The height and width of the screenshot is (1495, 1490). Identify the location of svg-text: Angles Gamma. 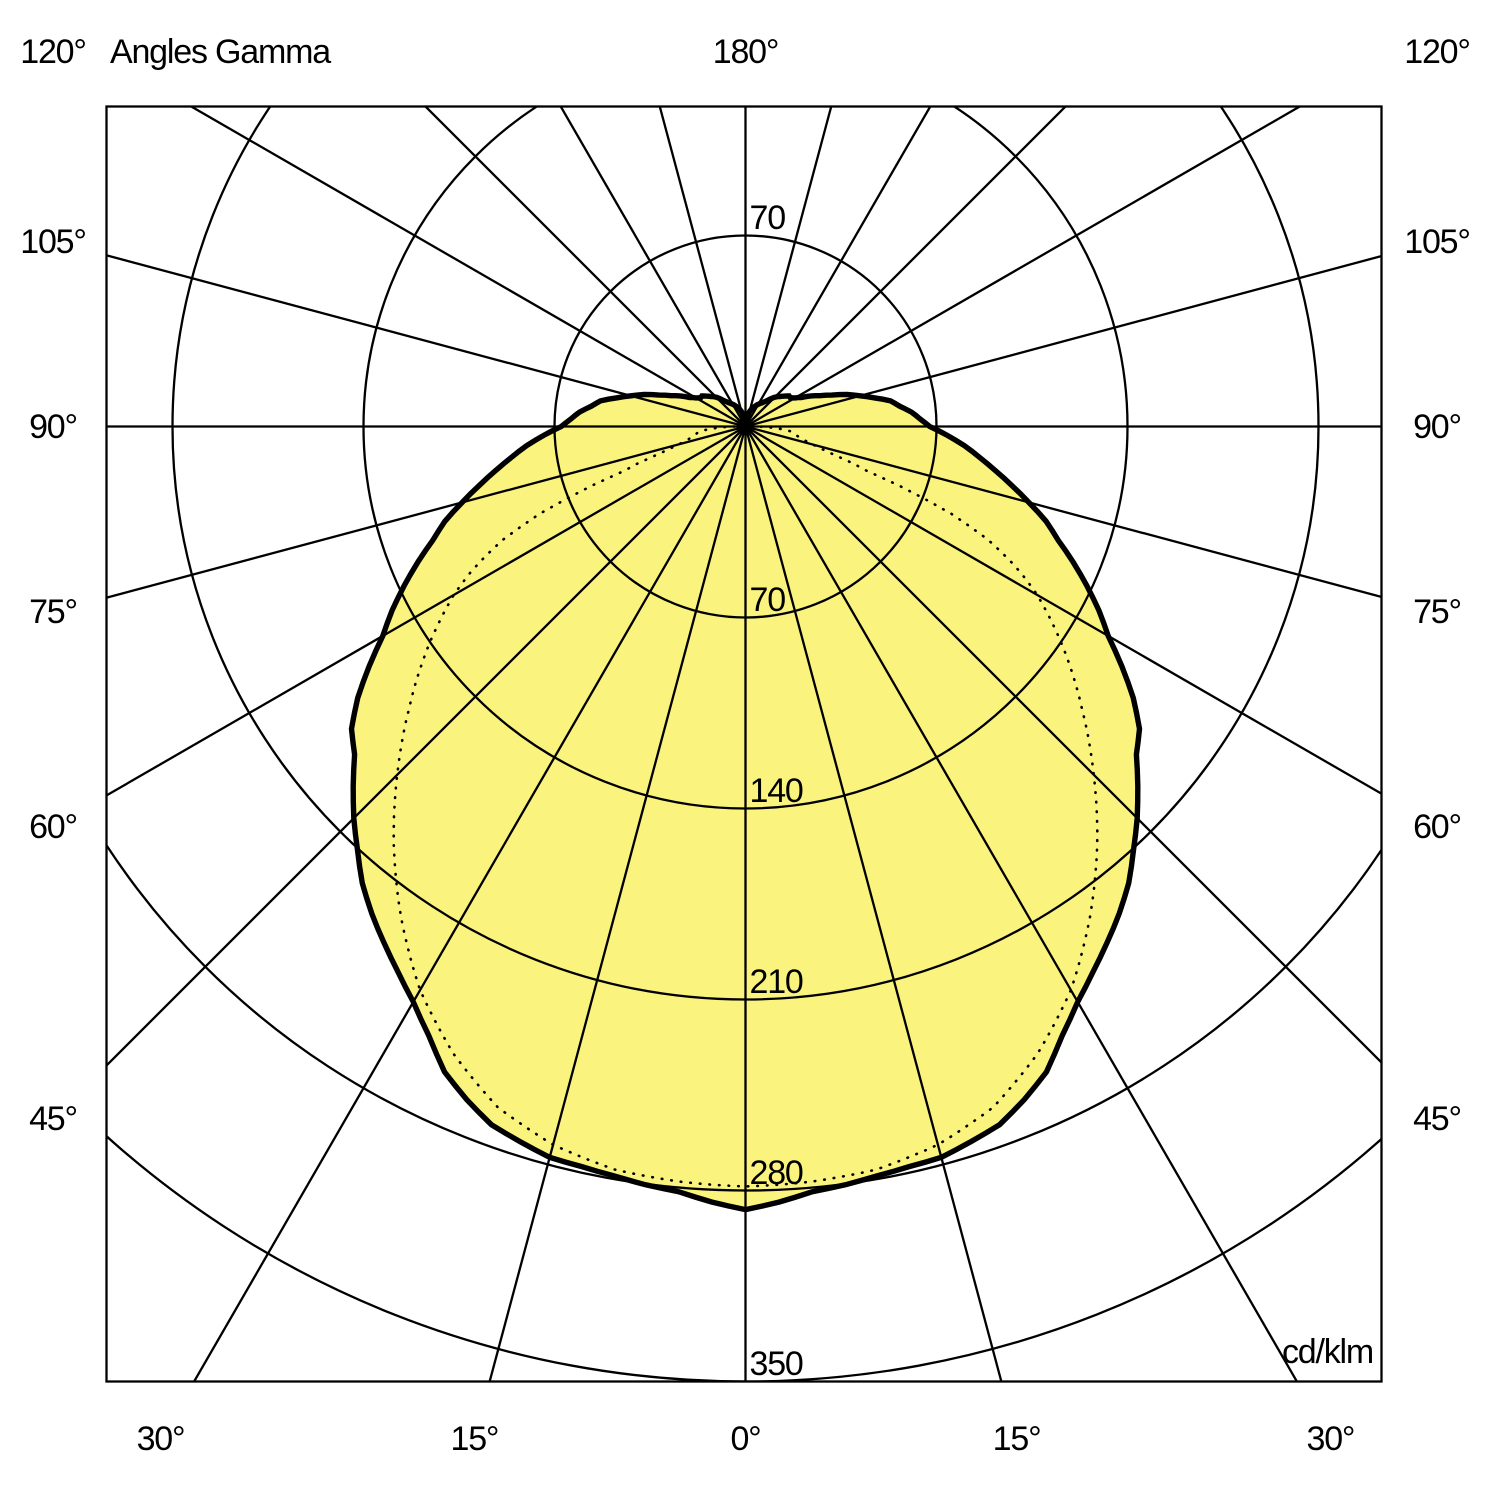
(220, 52).